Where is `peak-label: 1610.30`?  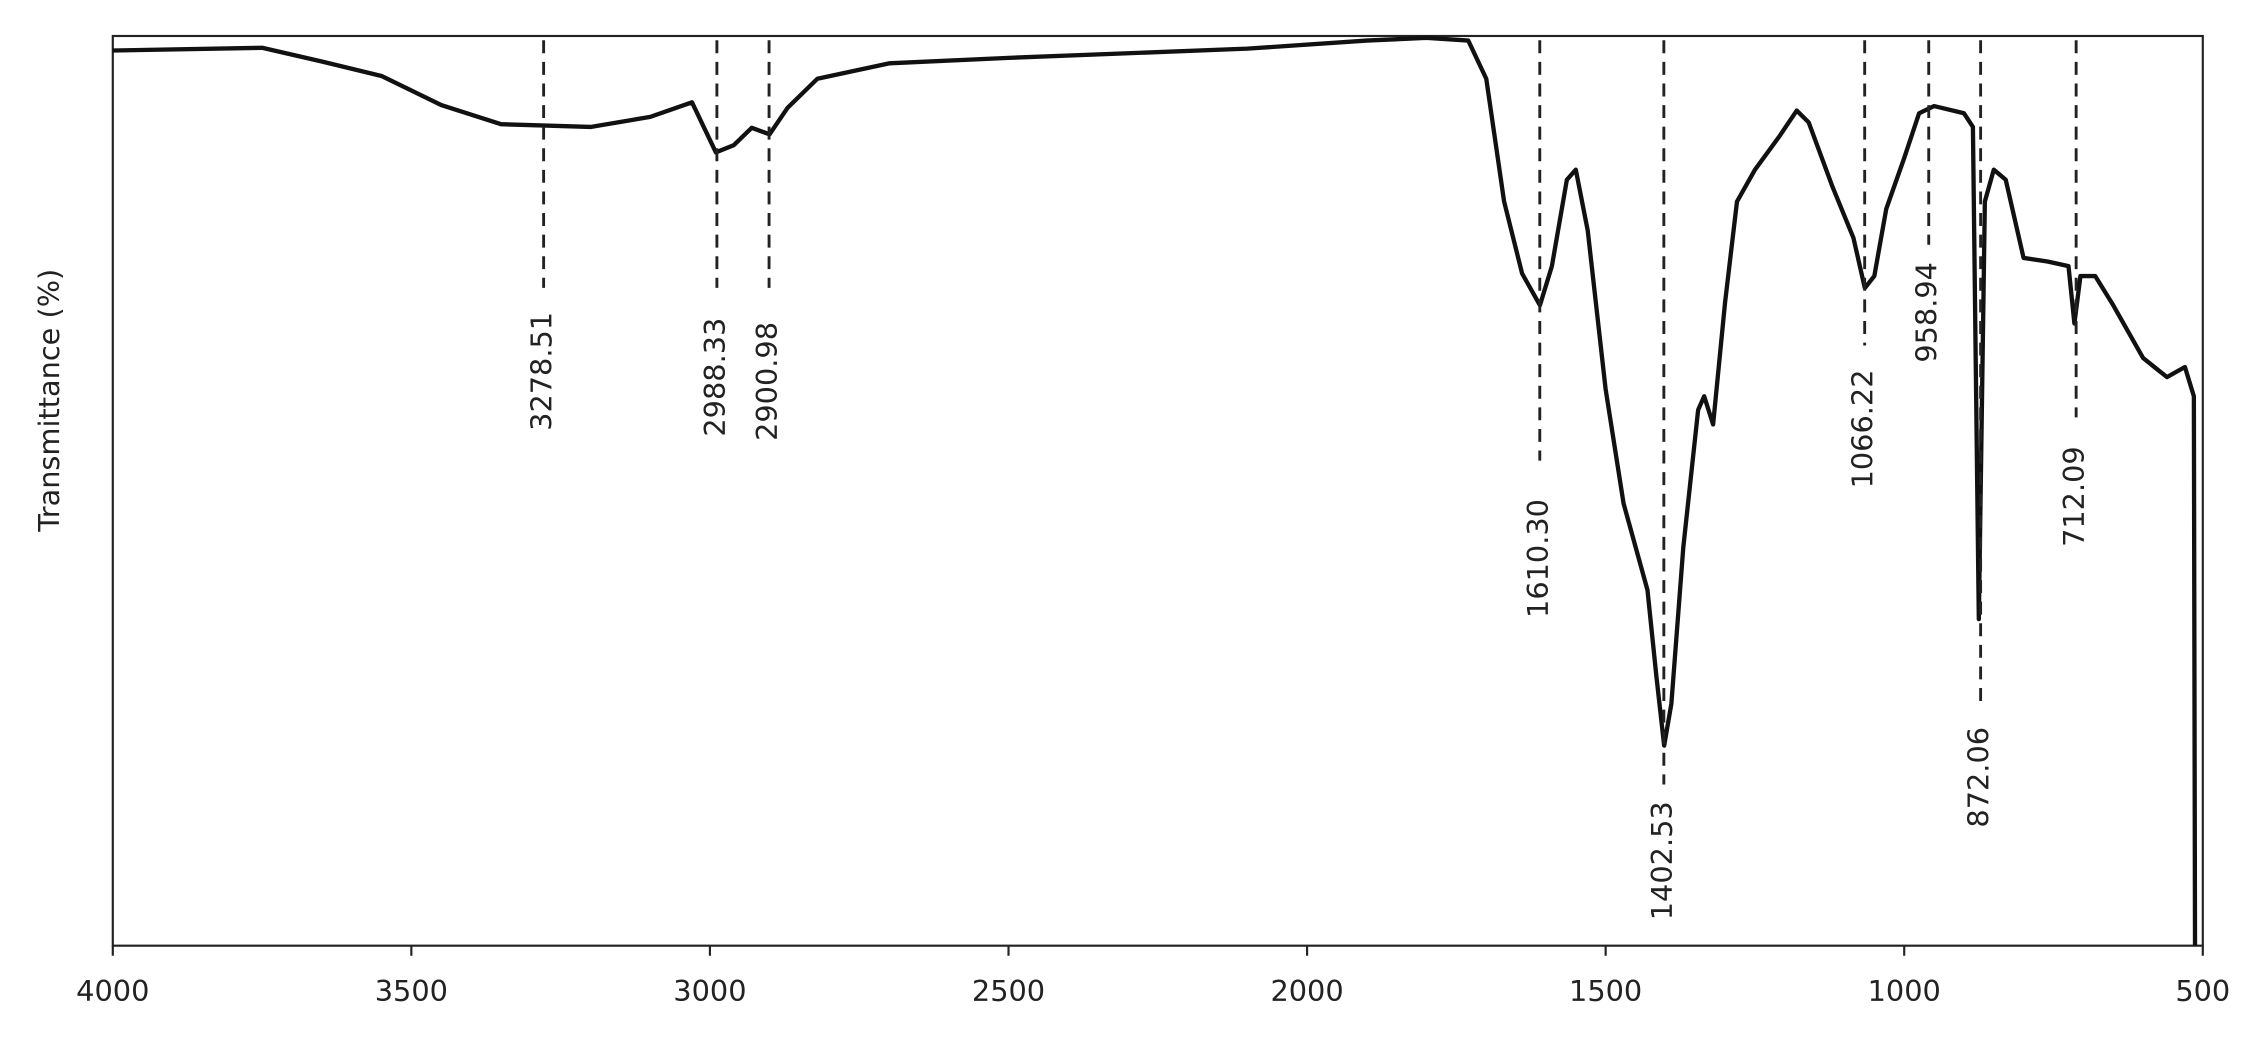
peak-label: 1610.30 is located at coordinates (1538, 558).